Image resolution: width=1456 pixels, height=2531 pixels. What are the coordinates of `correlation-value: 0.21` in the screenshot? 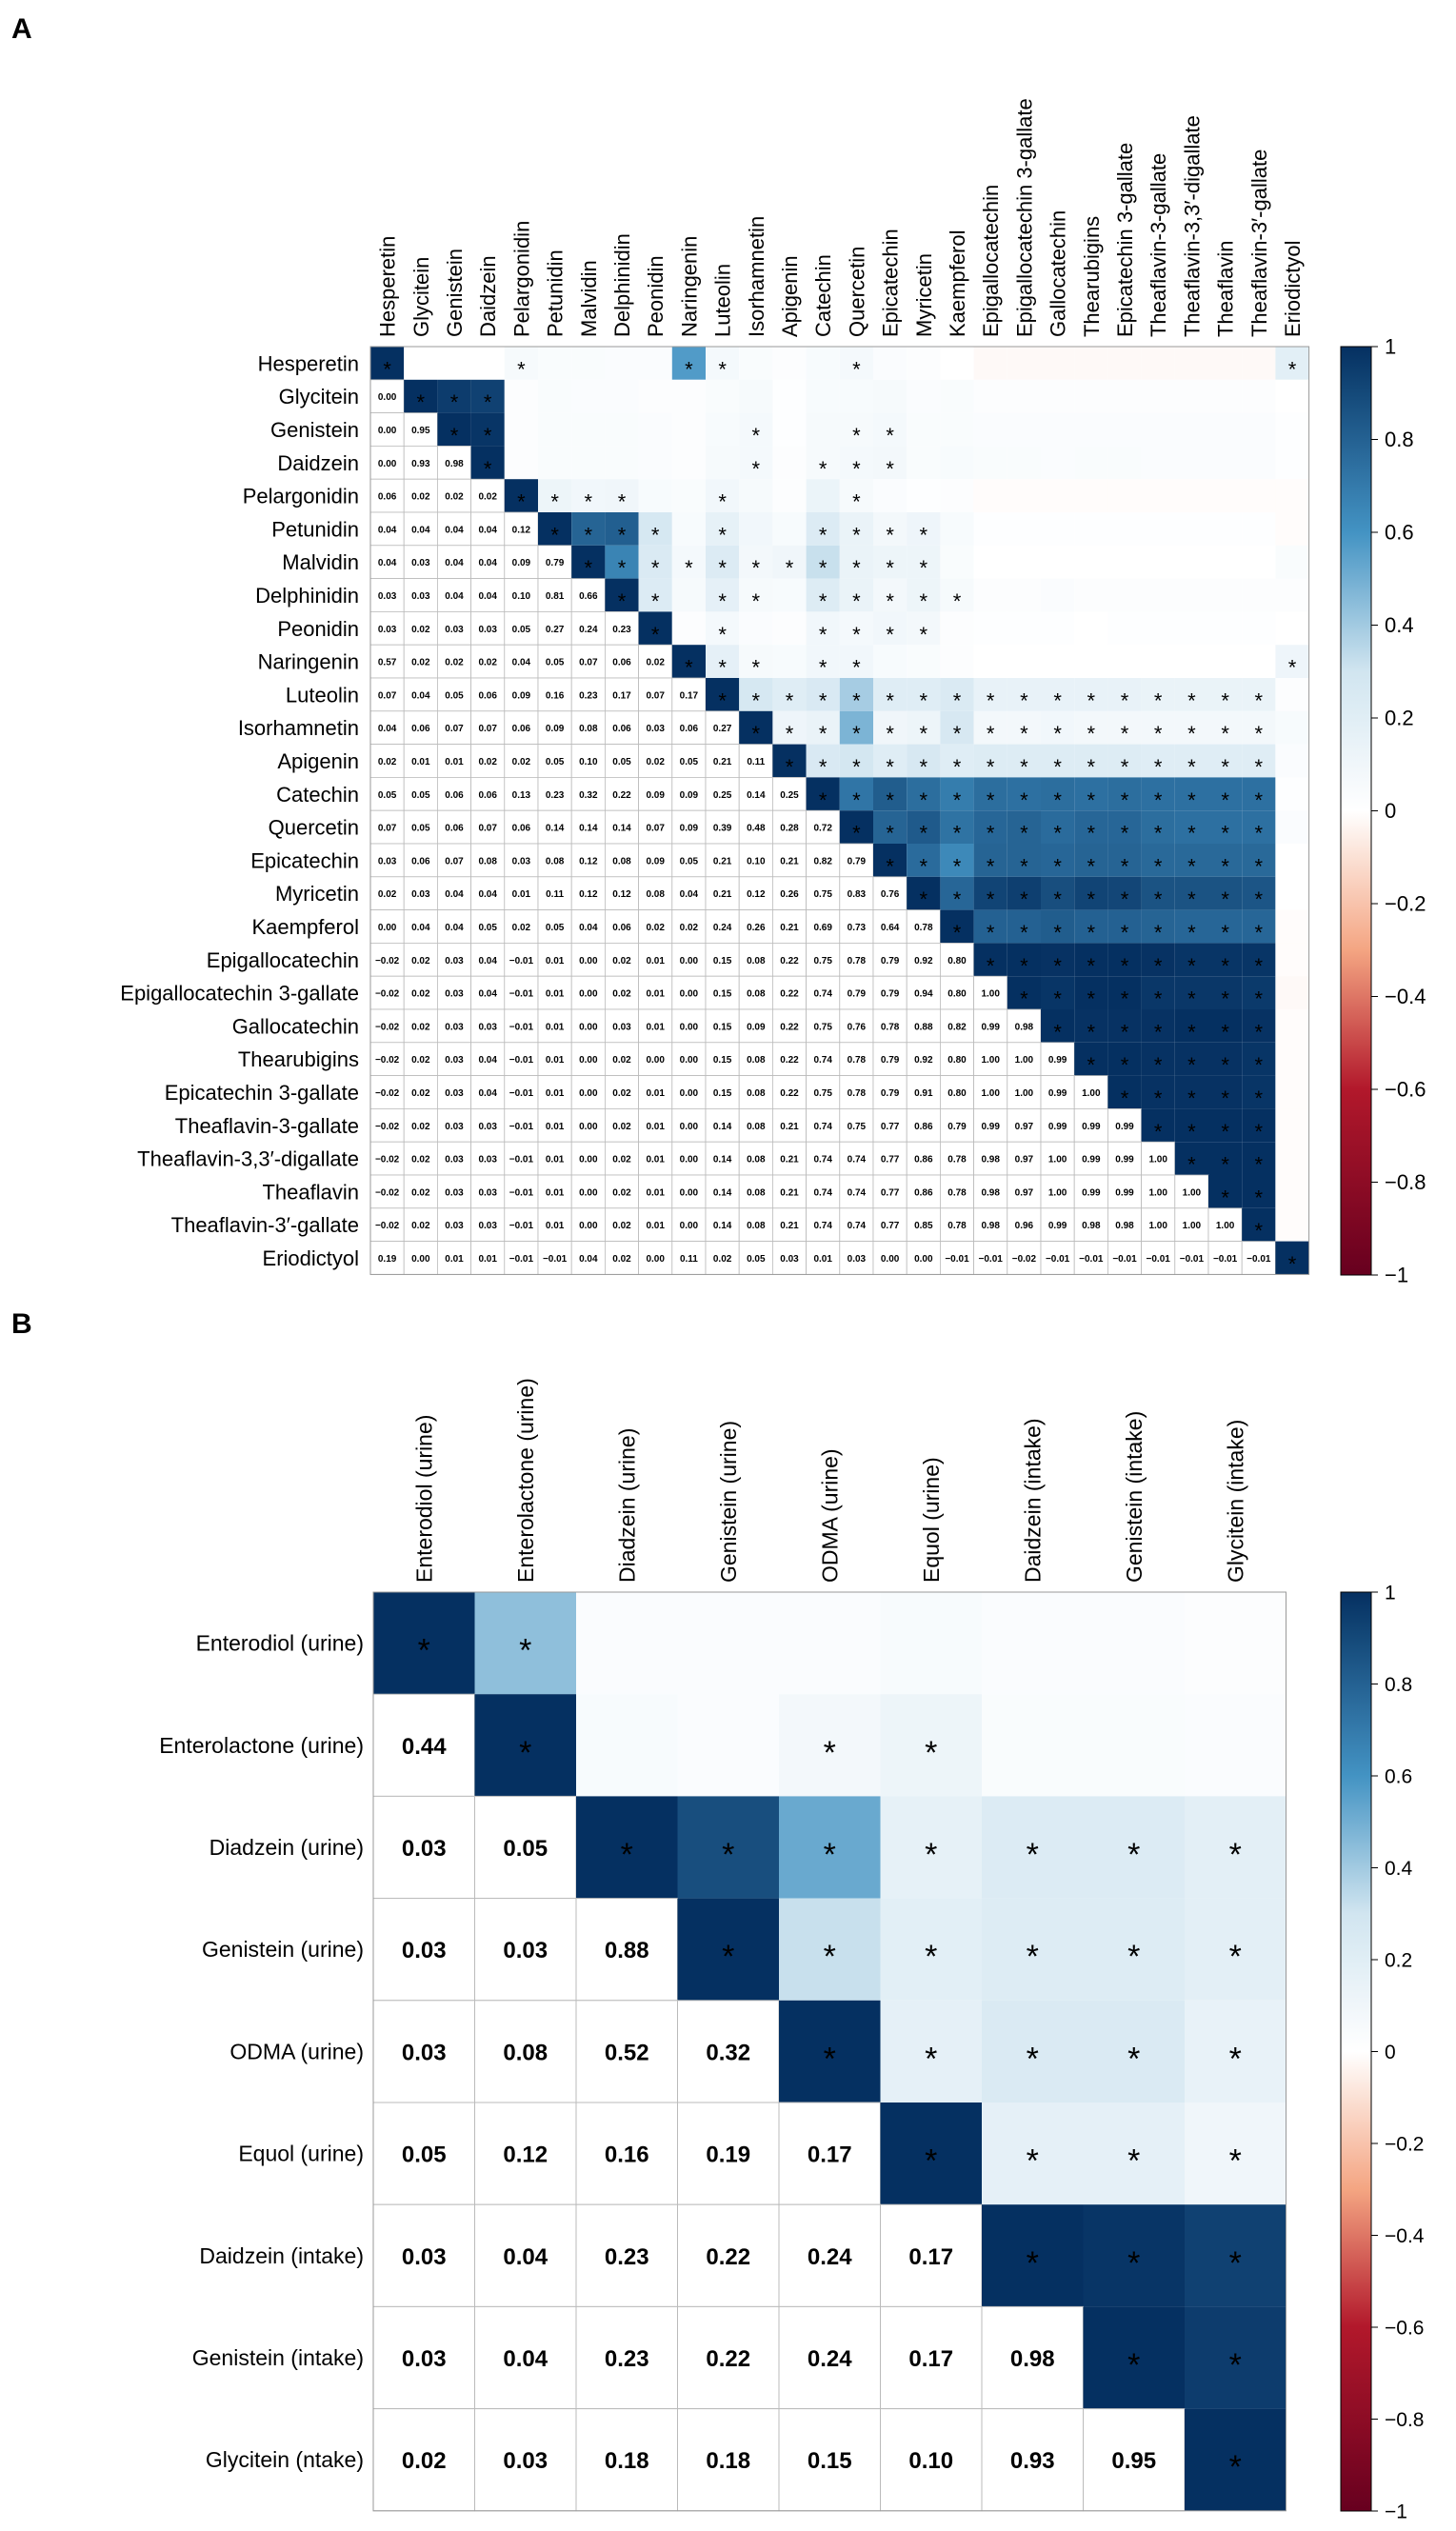 It's located at (790, 1192).